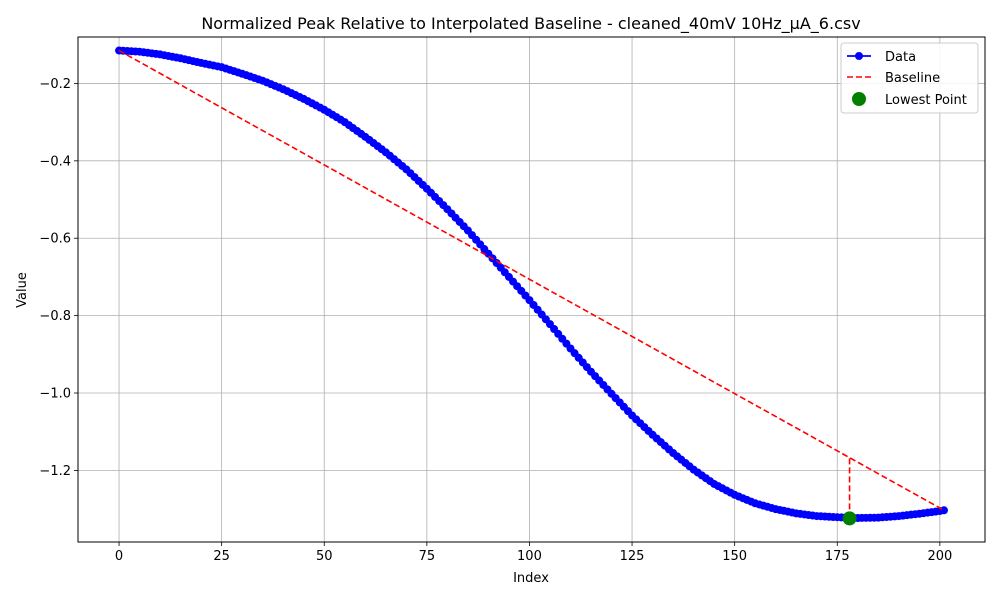  Describe the element at coordinates (926, 100) in the screenshot. I see `legend-lowest-point-label: Lowest Point` at that location.